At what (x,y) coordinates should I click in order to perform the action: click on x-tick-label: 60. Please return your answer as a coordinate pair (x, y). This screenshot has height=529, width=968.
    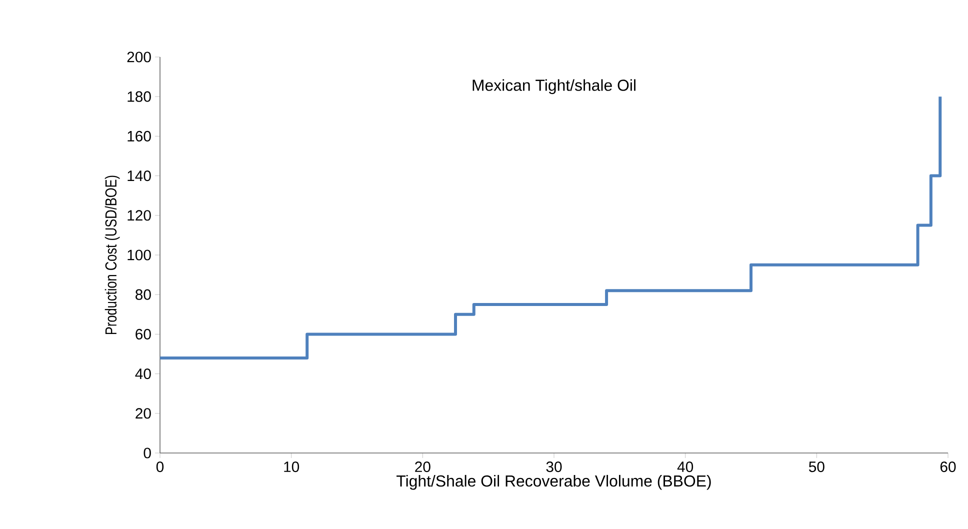
    Looking at the image, I should click on (948, 466).